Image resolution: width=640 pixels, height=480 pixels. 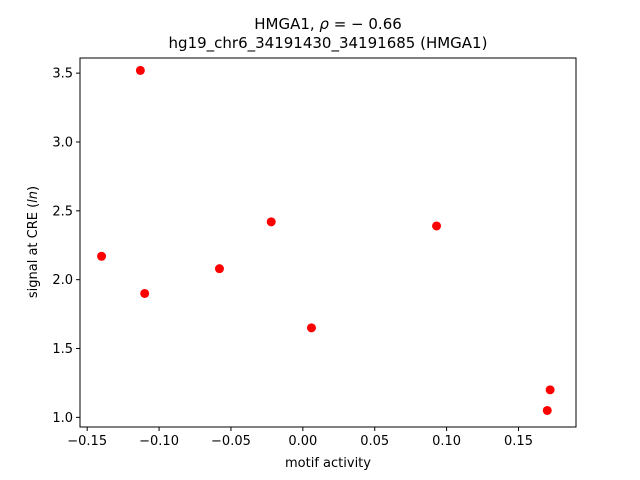 I want to click on chart-title-line1: HMGA1, ρ = − 0.66, so click(x=328, y=24).